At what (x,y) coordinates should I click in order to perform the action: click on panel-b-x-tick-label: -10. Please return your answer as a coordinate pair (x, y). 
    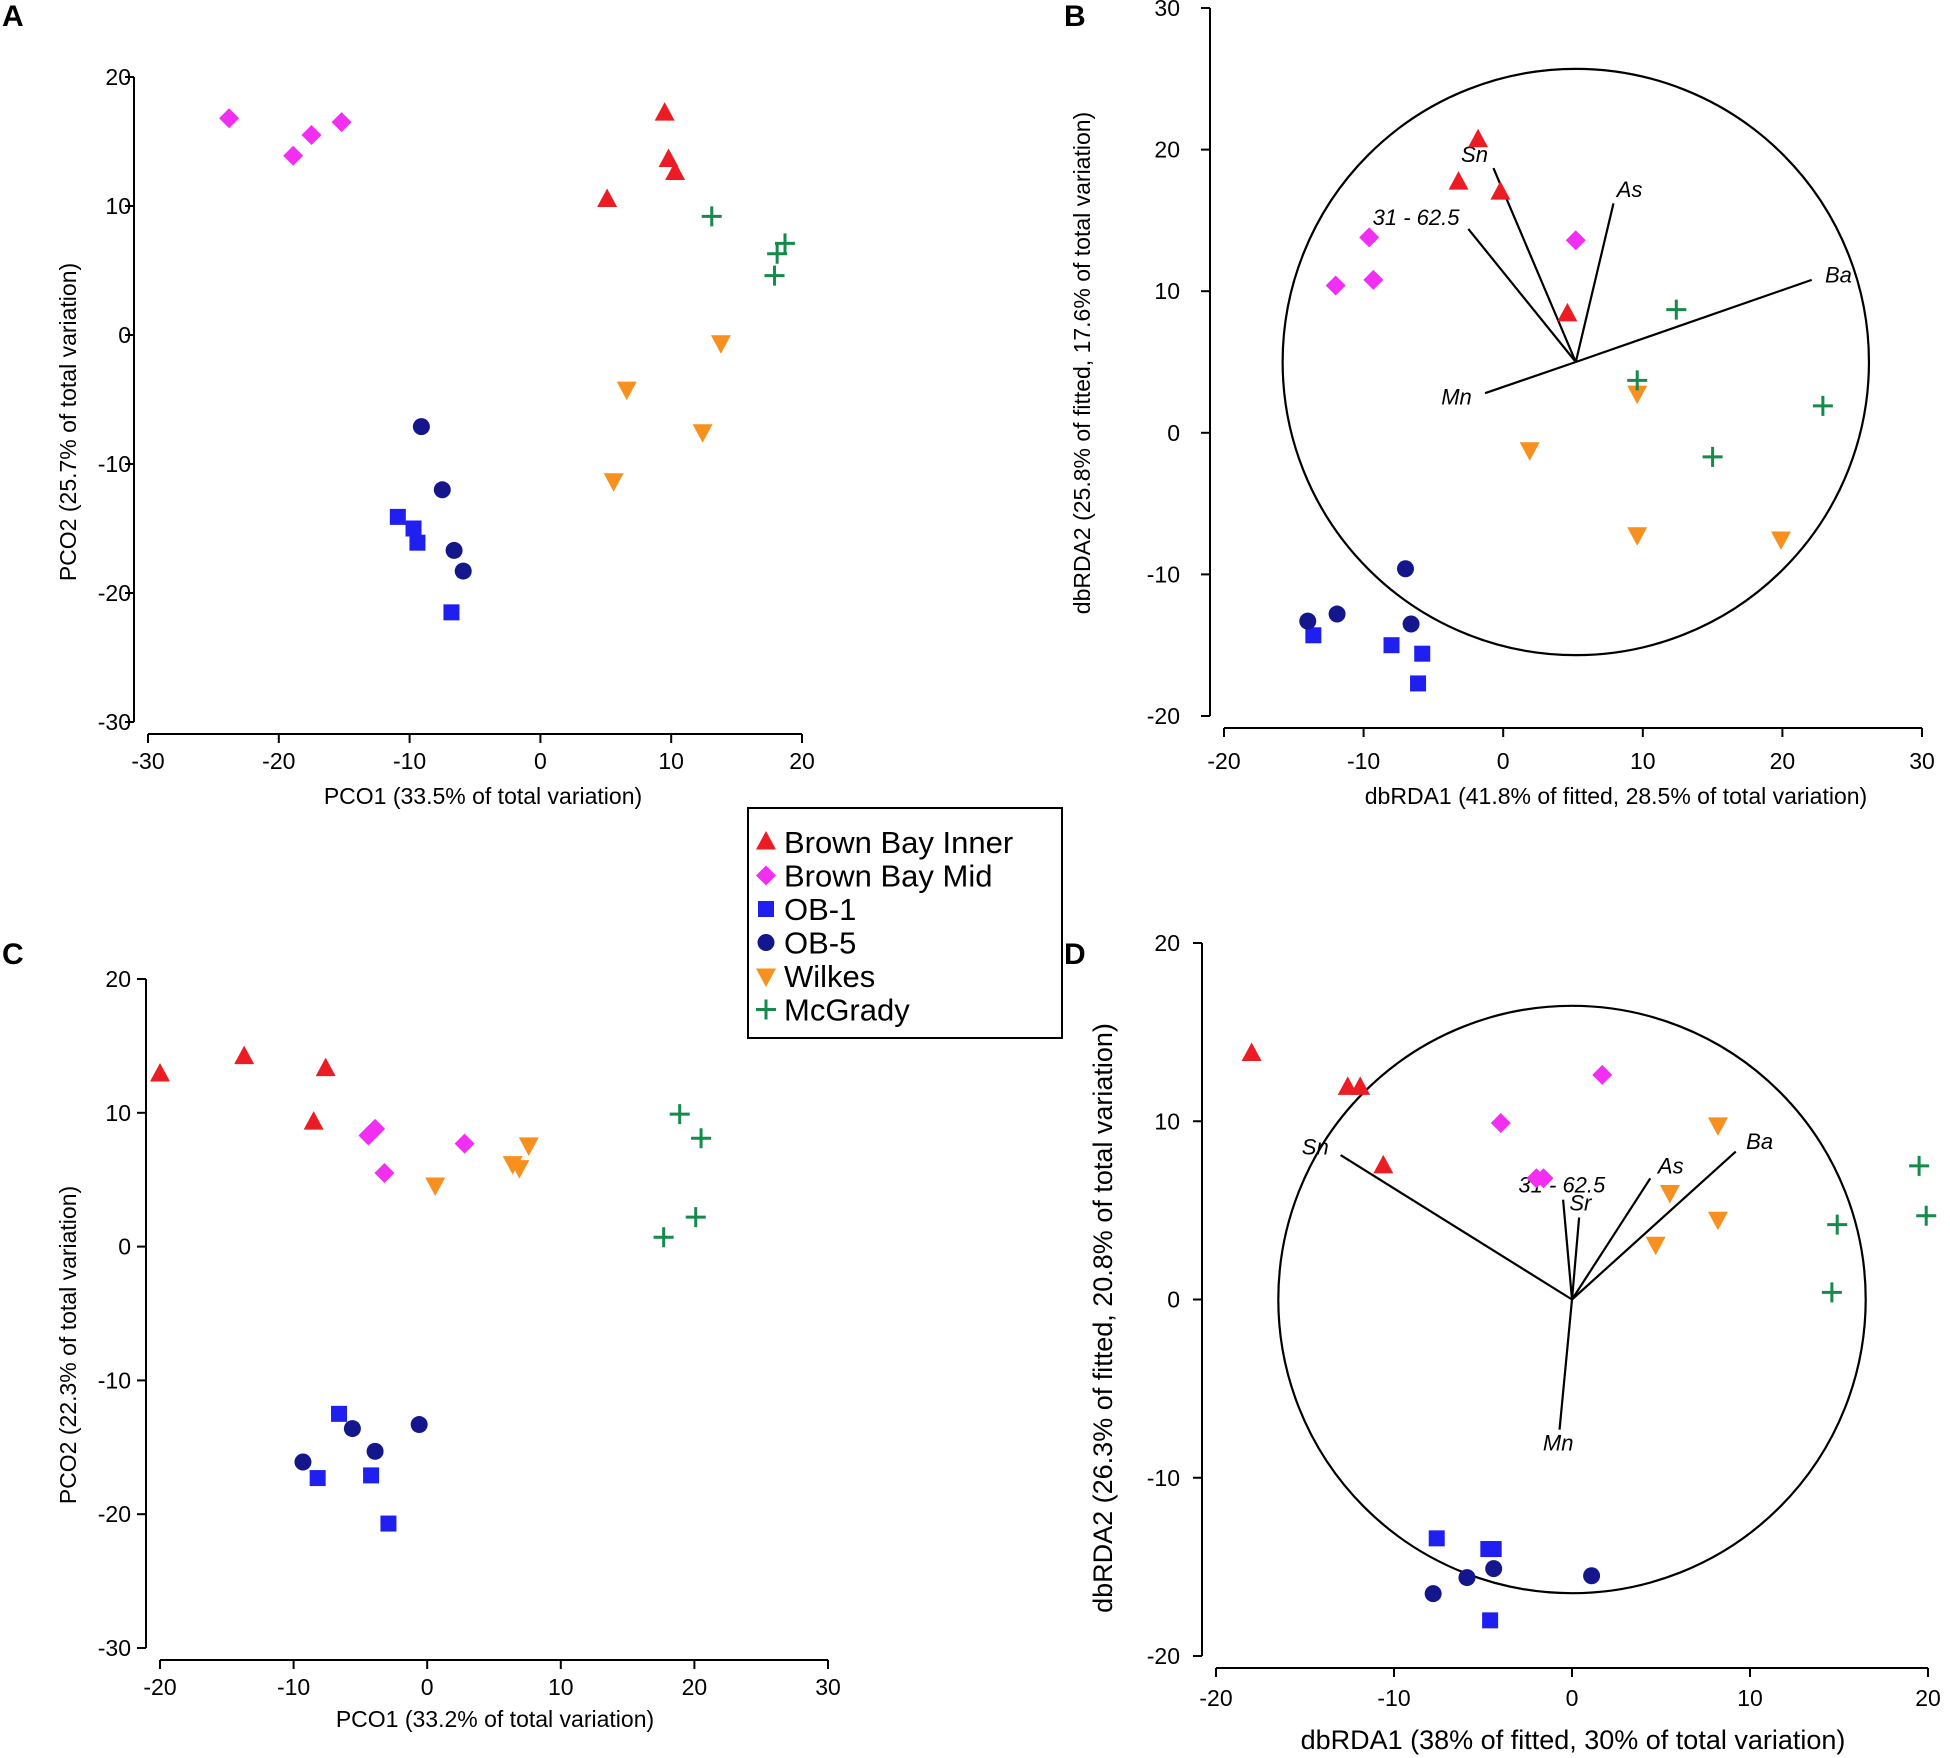
    Looking at the image, I should click on (1363, 761).